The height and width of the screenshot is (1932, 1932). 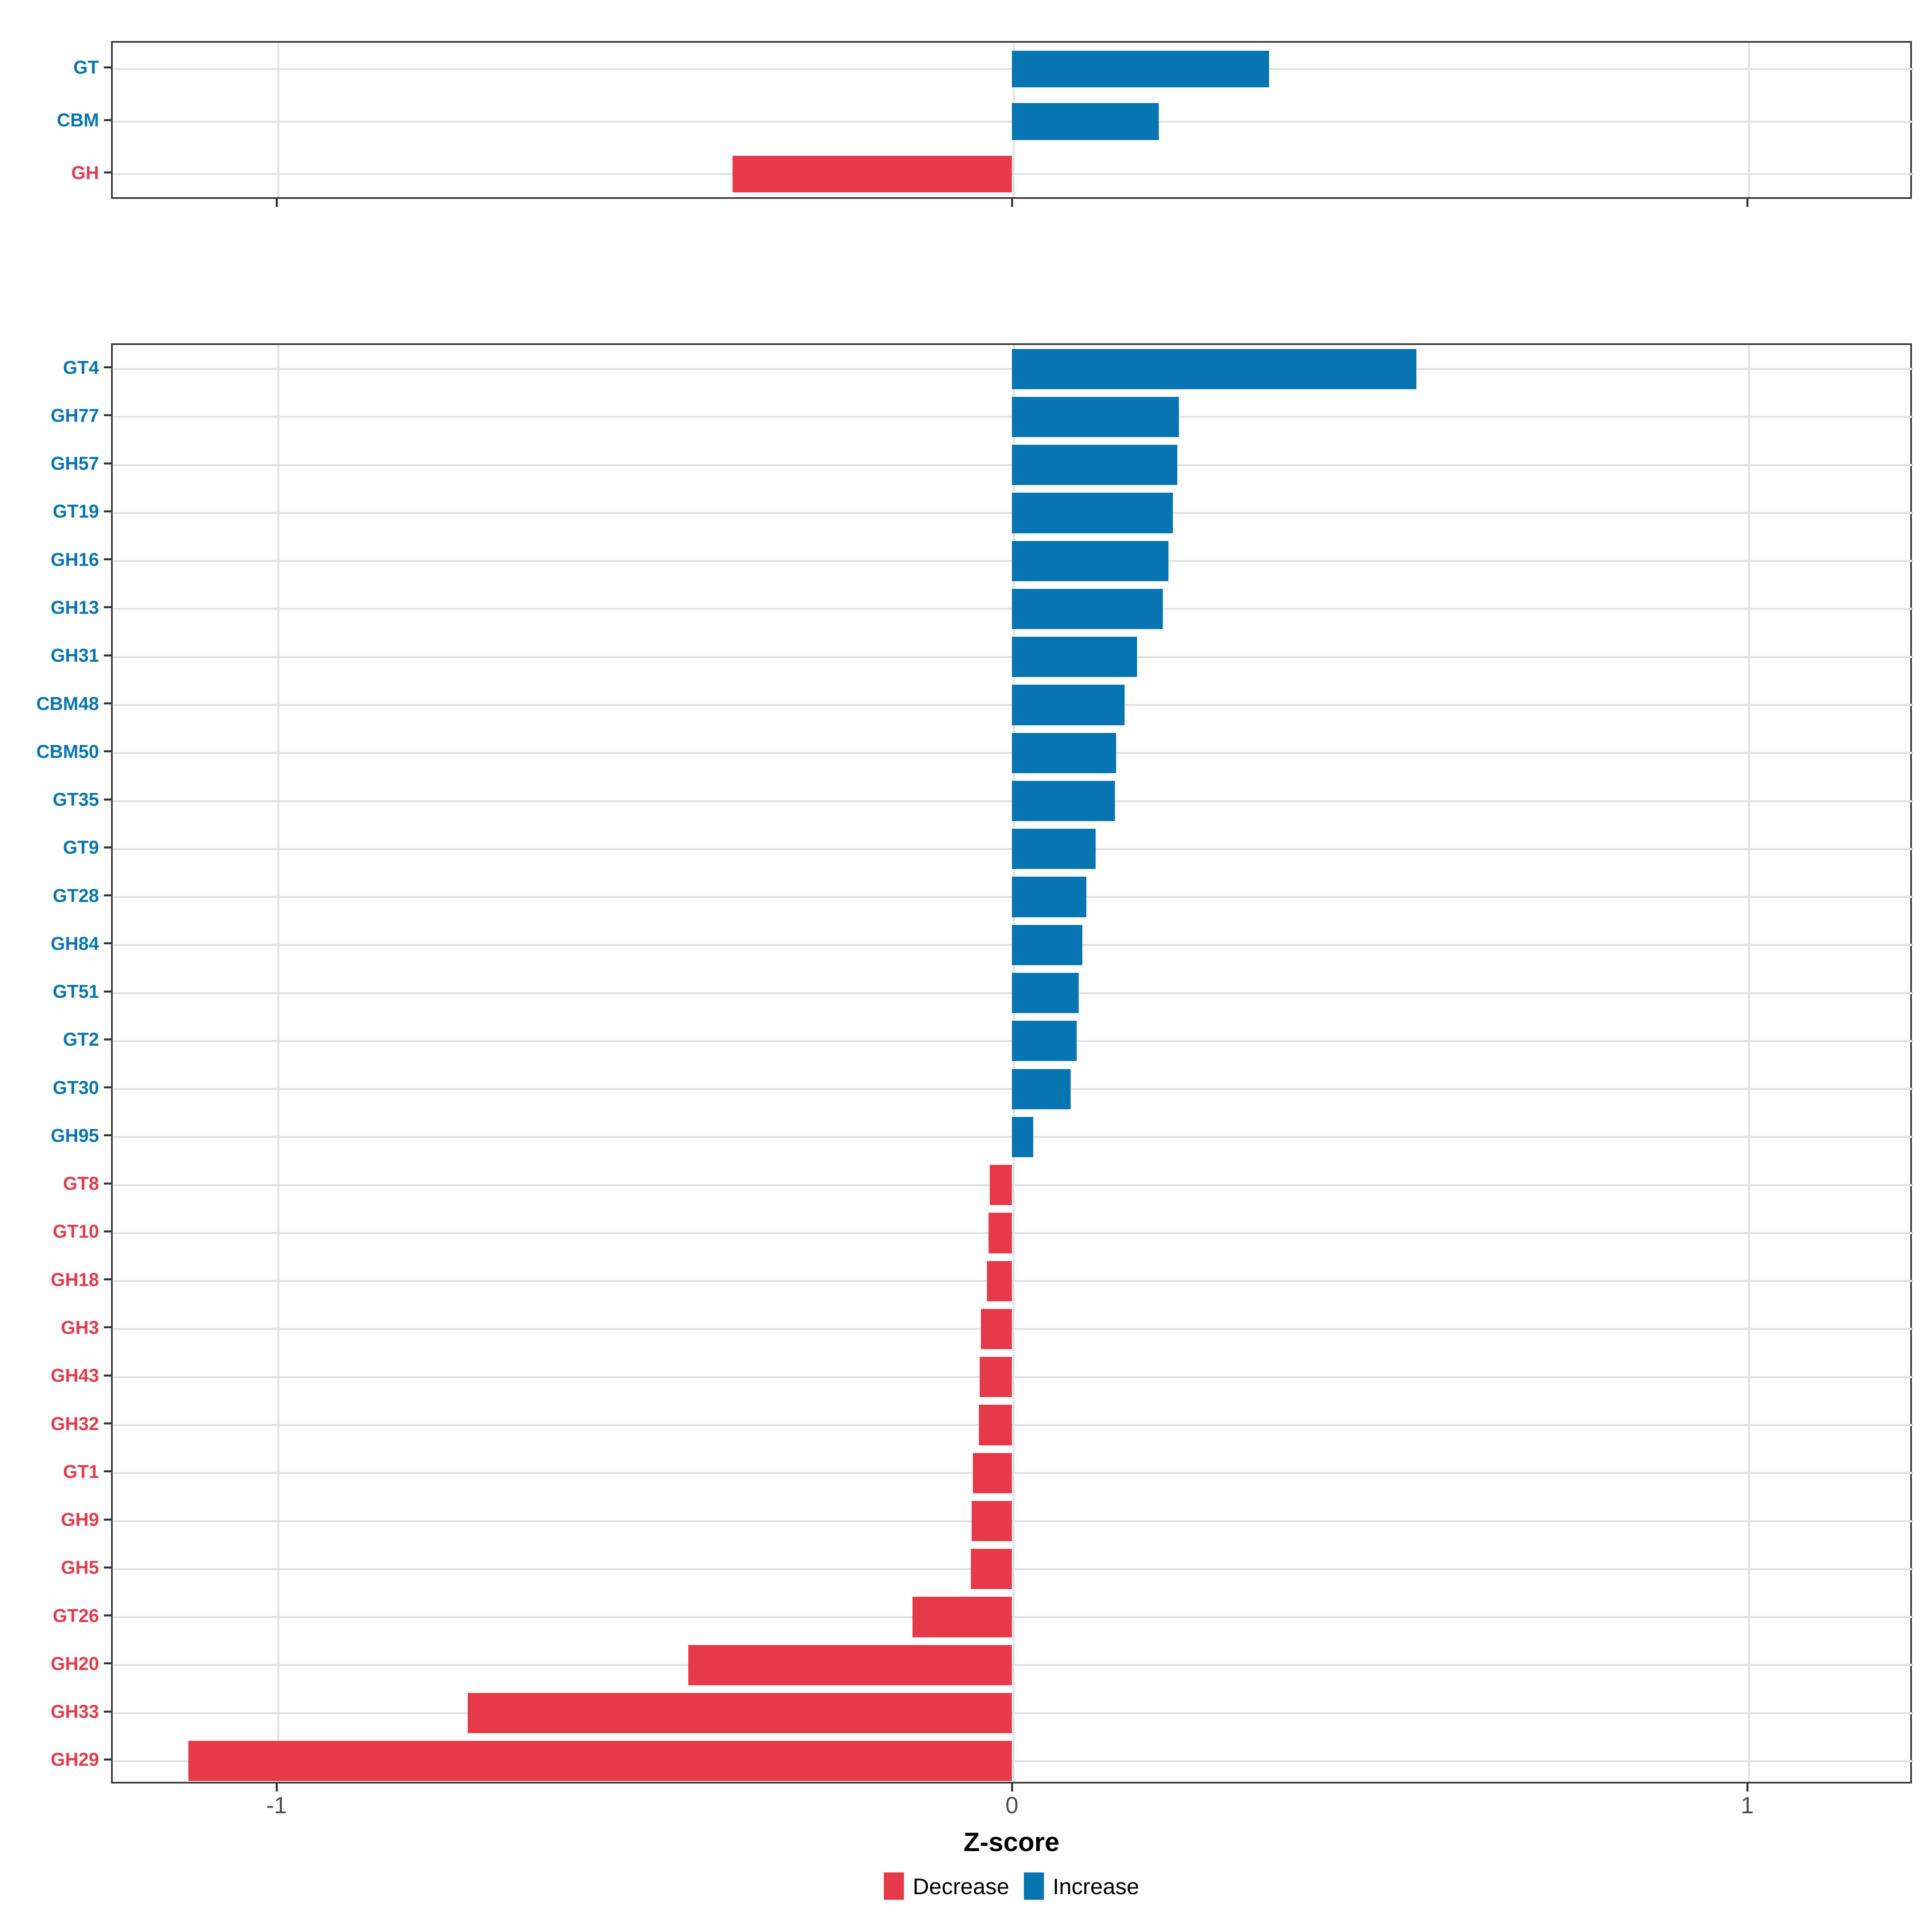 I want to click on category-label-CBM50: CBM50, so click(x=67, y=751).